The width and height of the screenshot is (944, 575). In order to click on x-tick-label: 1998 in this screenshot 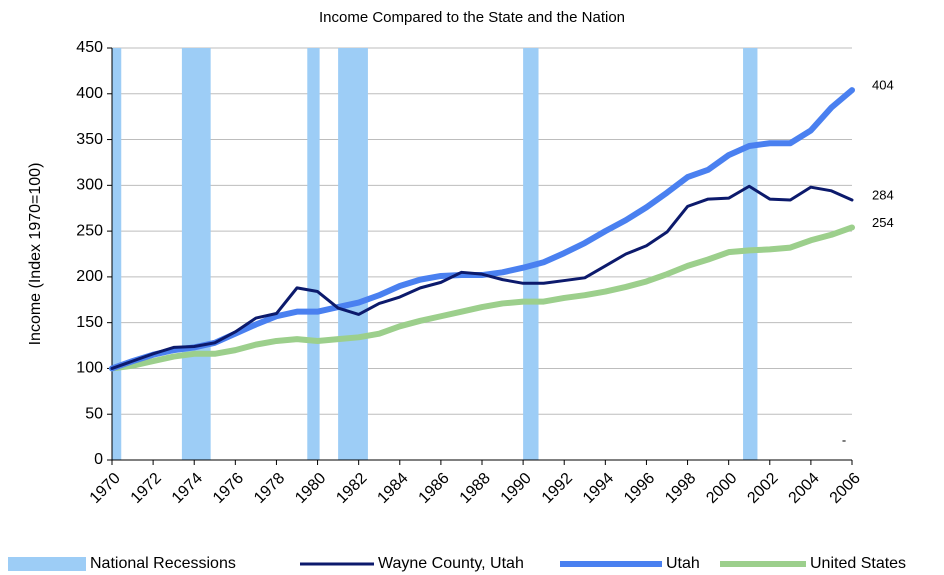, I will do `click(680, 488)`.